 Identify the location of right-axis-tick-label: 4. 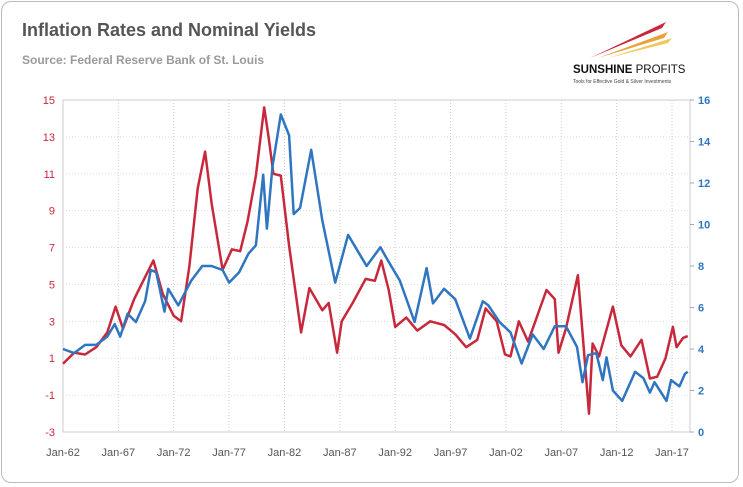
(701, 350).